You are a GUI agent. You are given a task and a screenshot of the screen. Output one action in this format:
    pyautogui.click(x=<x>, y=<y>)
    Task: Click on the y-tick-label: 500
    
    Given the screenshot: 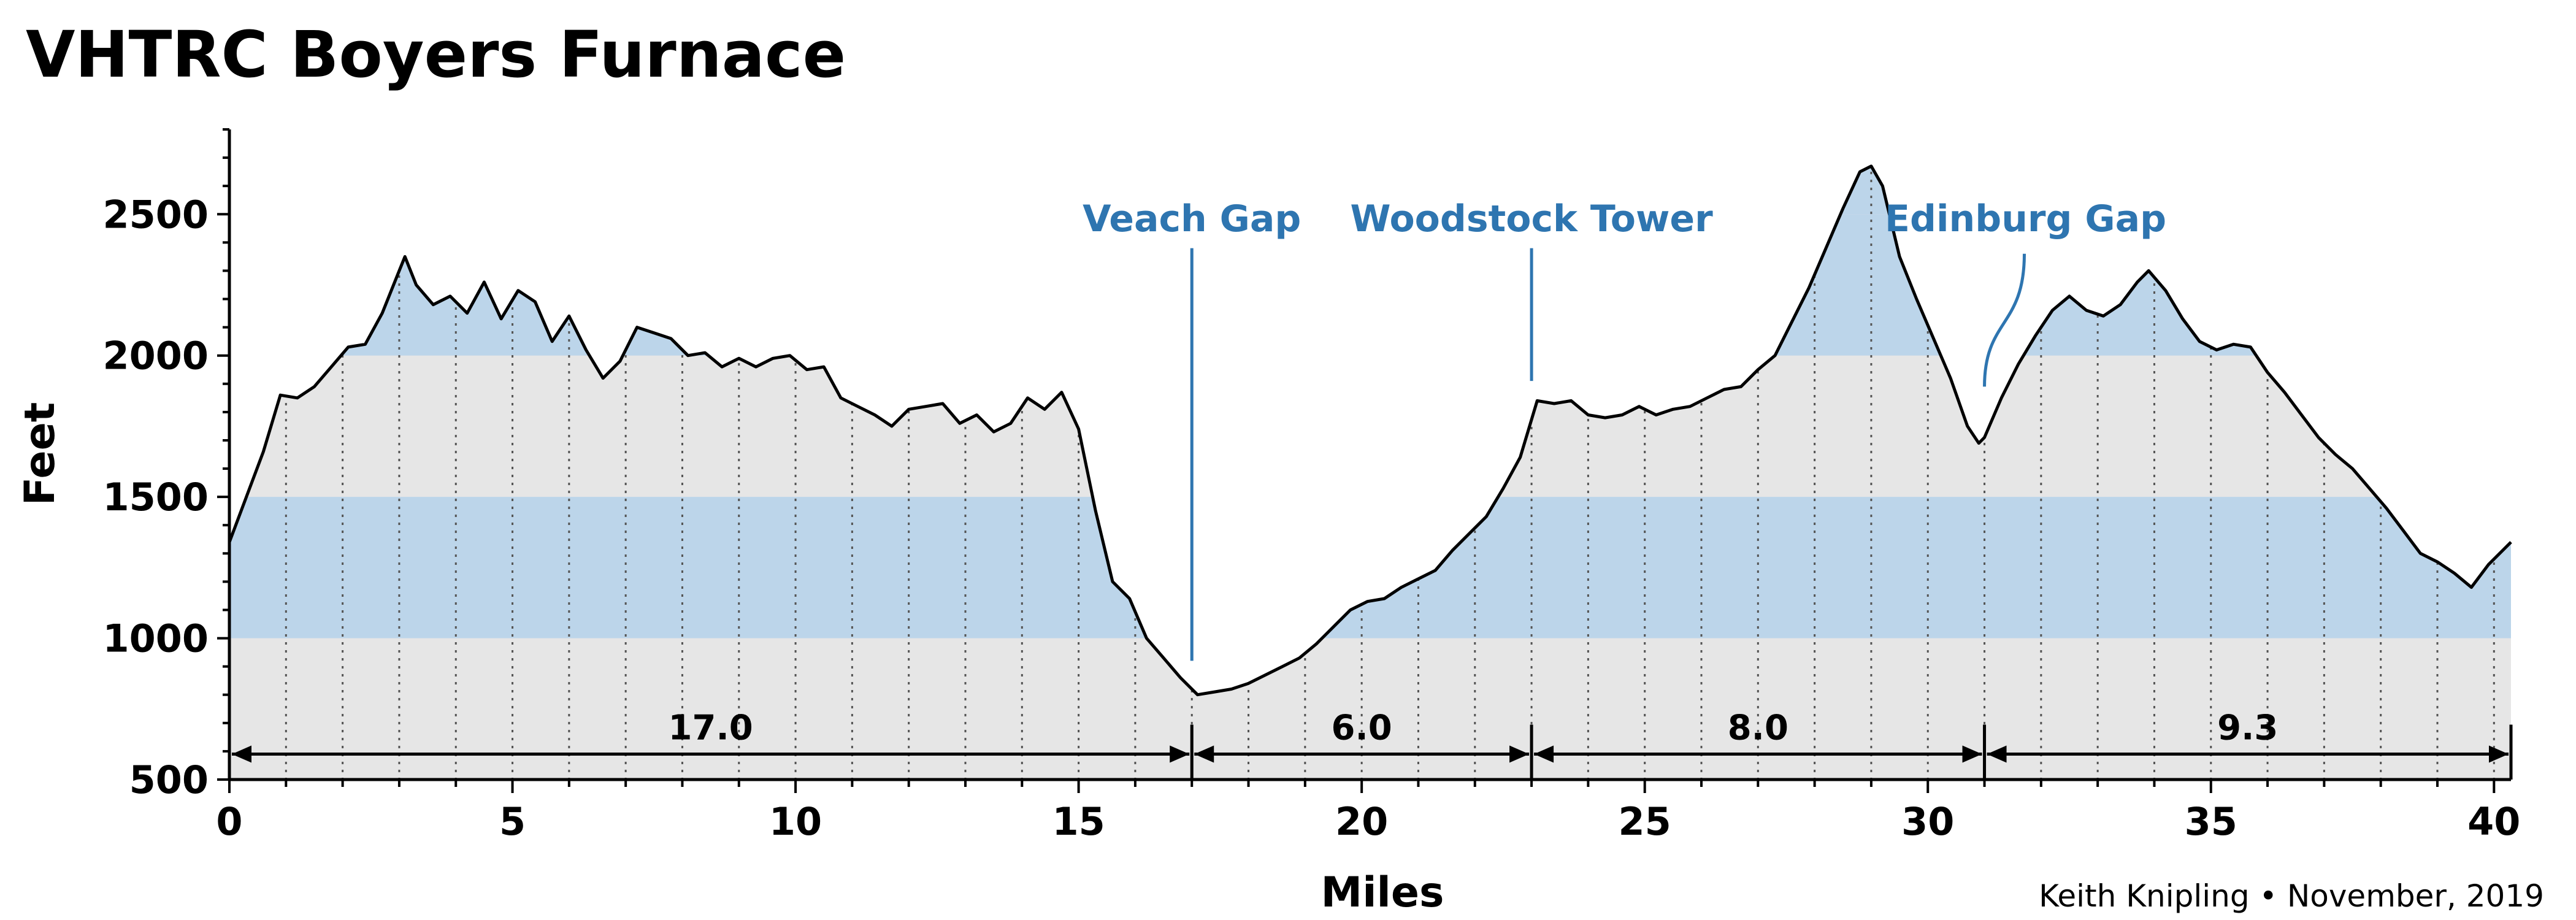 What is the action you would take?
    pyautogui.click(x=169, y=779)
    